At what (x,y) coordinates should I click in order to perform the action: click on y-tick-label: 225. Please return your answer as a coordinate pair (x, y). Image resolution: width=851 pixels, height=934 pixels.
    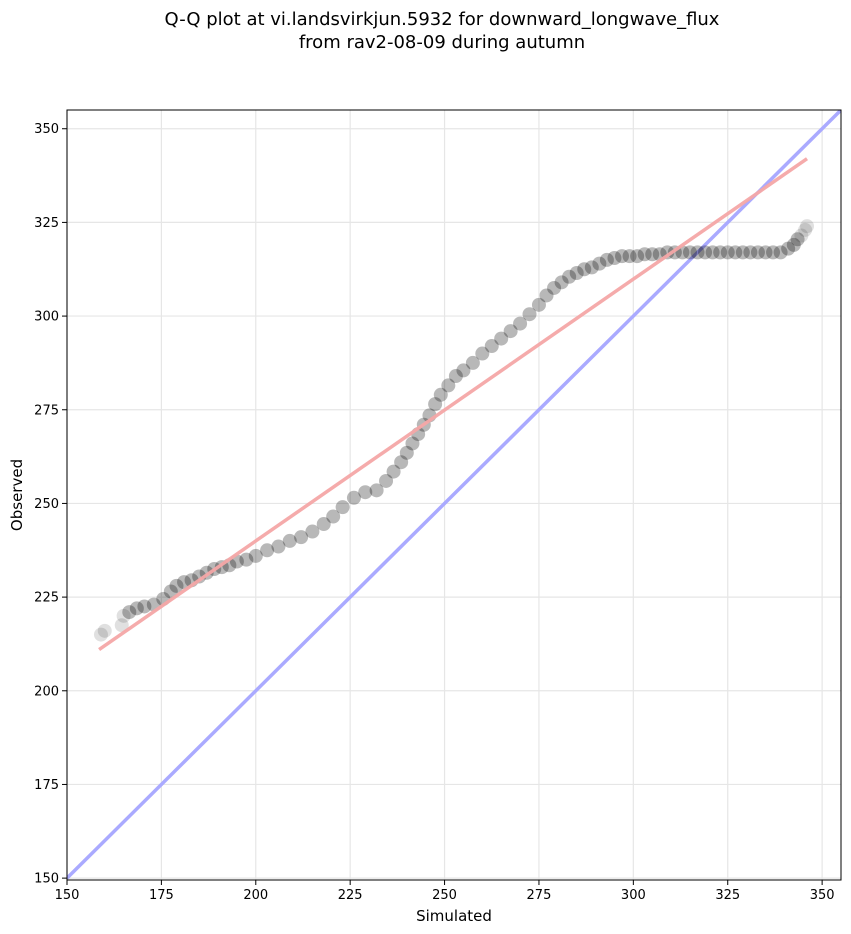
    Looking at the image, I should click on (46, 598).